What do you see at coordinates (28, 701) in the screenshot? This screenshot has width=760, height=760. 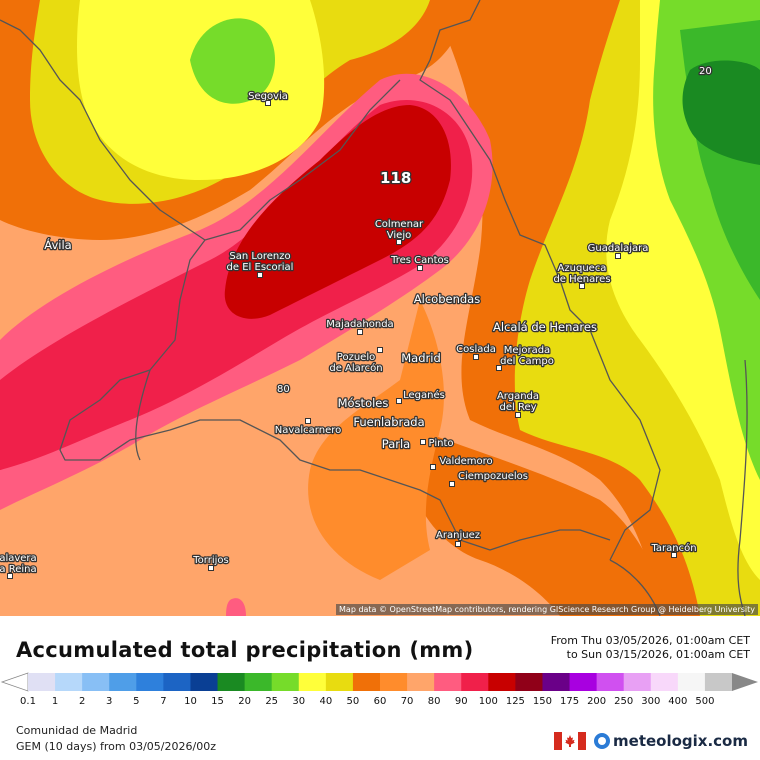 I see `scale-tick-label: 0.1` at bounding box center [28, 701].